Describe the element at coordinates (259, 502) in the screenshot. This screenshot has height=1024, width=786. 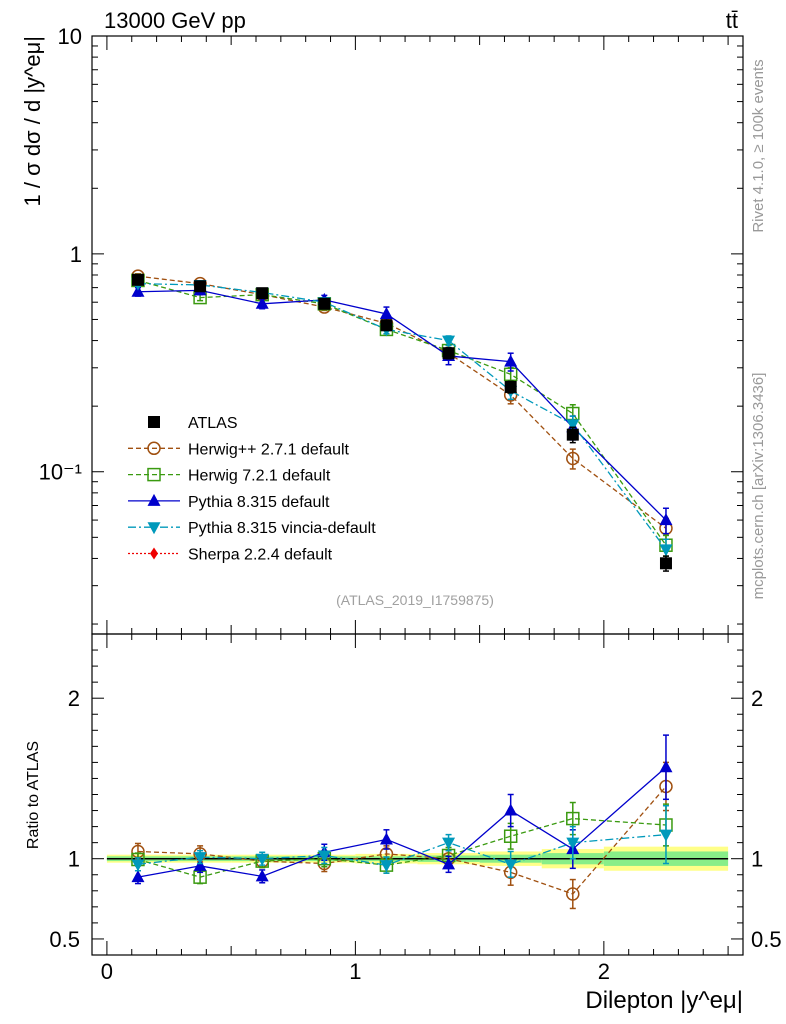
I see `legend-entry-label: Pythia 8.315 default` at that location.